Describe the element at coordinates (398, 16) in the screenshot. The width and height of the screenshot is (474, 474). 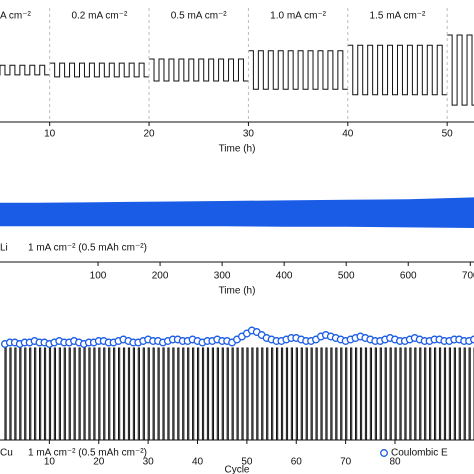
I see `current-label: 1.5 mA cm⁻²` at that location.